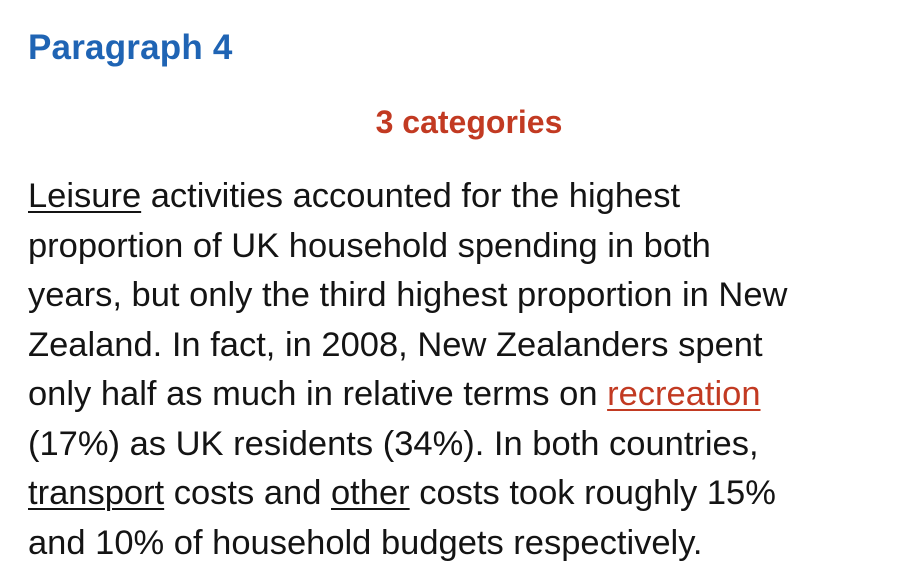 This screenshot has width=916, height=572. What do you see at coordinates (592, 493) in the screenshot?
I see `line-text: costs took roughly 15%` at bounding box center [592, 493].